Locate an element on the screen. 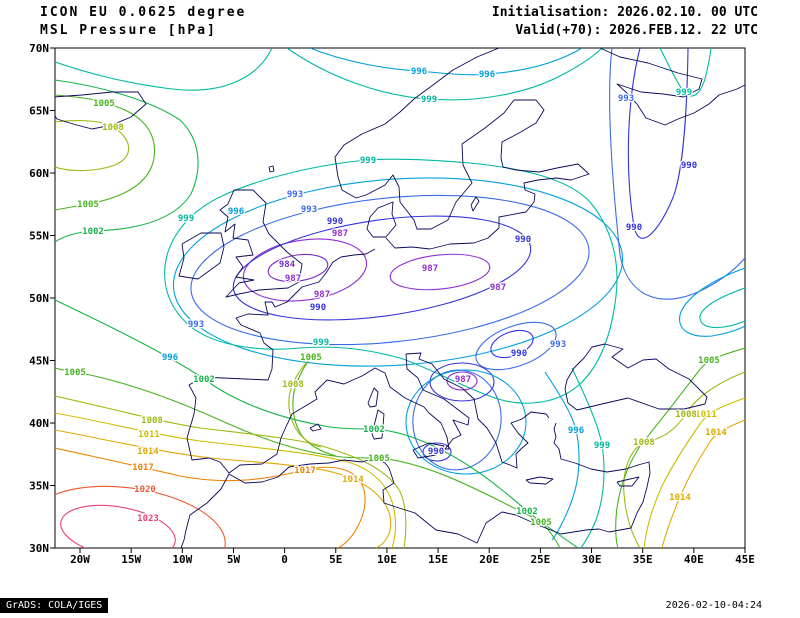  coastline-baltic is located at coordinates (472, 174).